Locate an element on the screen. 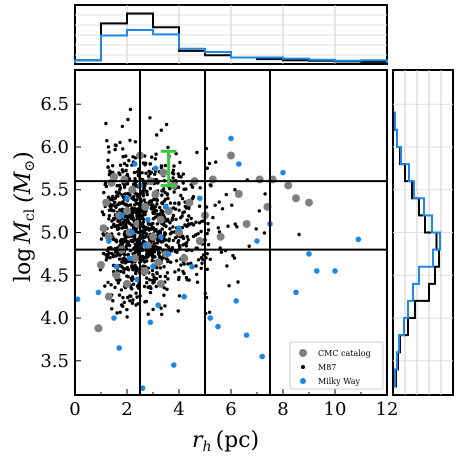 Image resolution: width=458 pixels, height=456 pixels. y-axis-label: logMcl(M⊙) is located at coordinates (24, 216).